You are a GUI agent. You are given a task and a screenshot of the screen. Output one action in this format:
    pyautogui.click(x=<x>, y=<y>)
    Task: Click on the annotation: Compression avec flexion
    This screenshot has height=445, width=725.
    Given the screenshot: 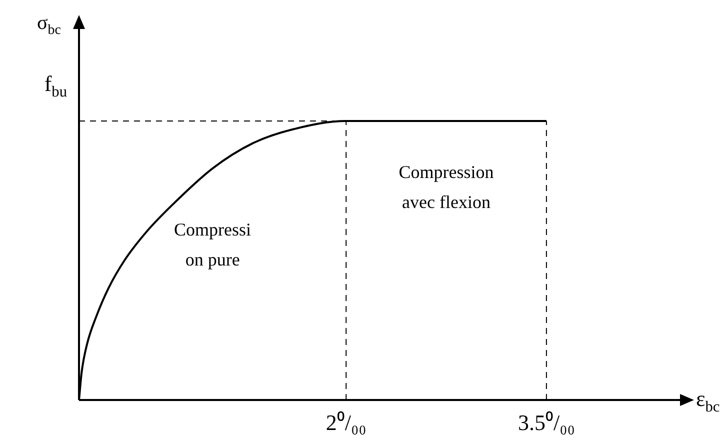 What is the action you would take?
    pyautogui.click(x=446, y=187)
    